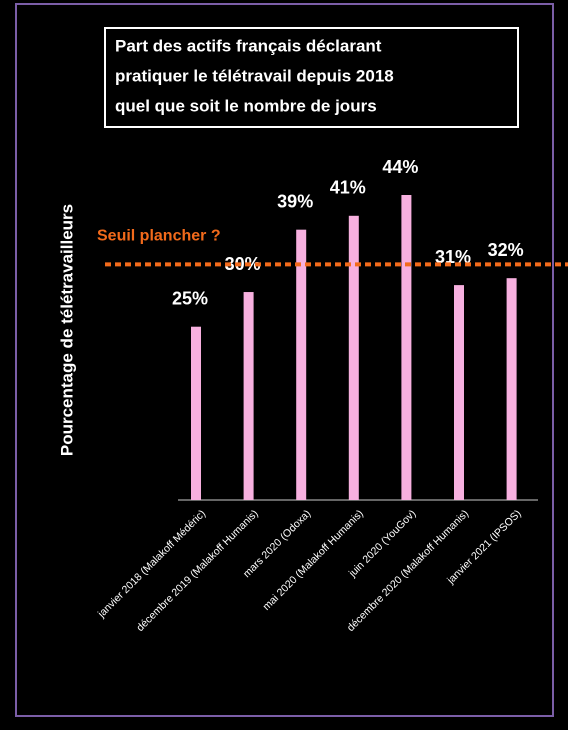 Image resolution: width=568 pixels, height=730 pixels. I want to click on chart-title: quel que soit le nombre de jours, so click(246, 105).